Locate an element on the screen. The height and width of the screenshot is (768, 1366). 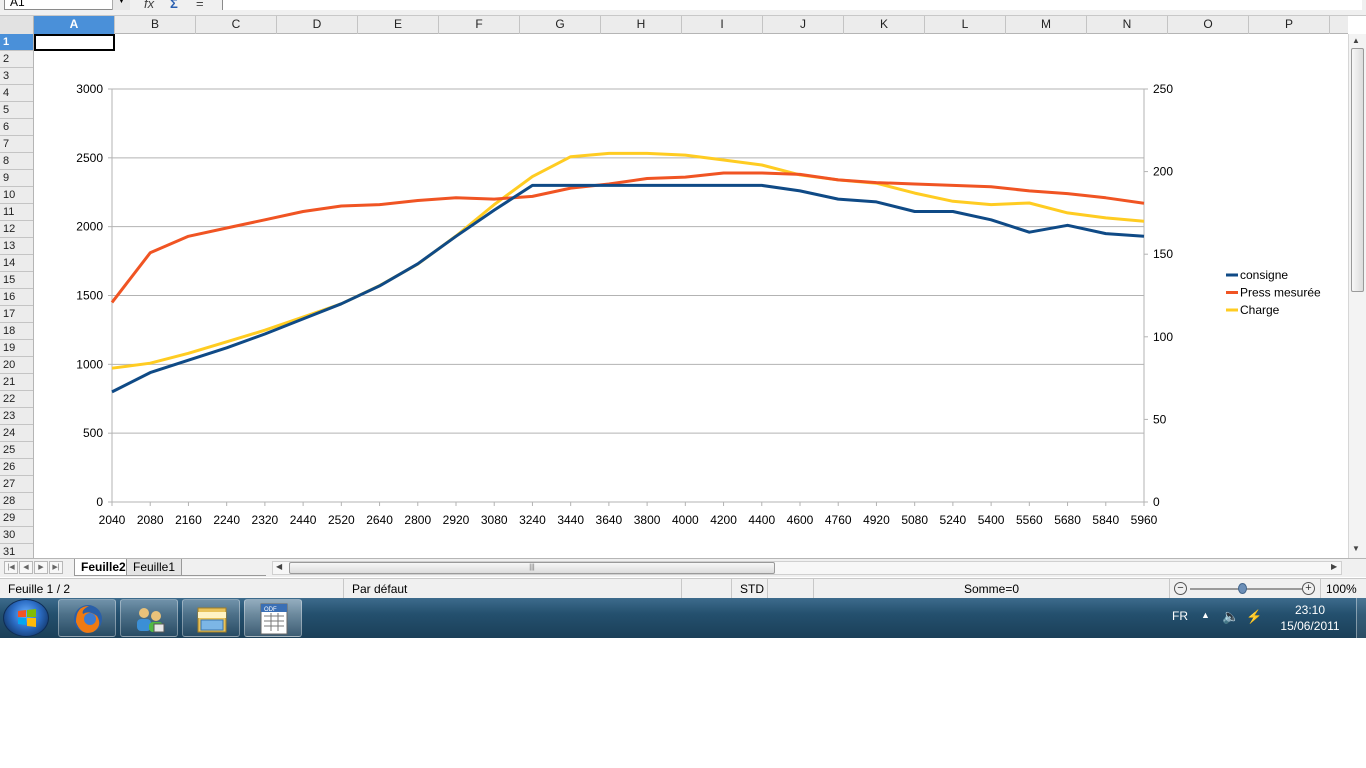
x-tick-label: 2920 is located at coordinates (456, 520).